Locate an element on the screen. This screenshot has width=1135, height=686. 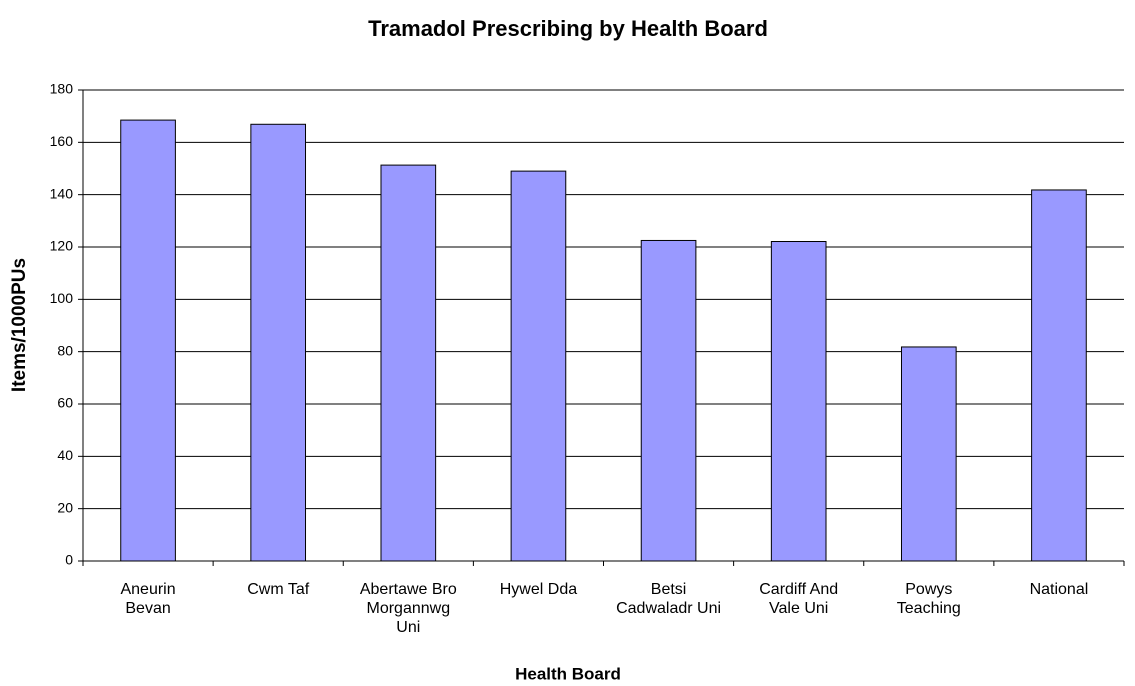
y-tick-label: 80 is located at coordinates (65, 350).